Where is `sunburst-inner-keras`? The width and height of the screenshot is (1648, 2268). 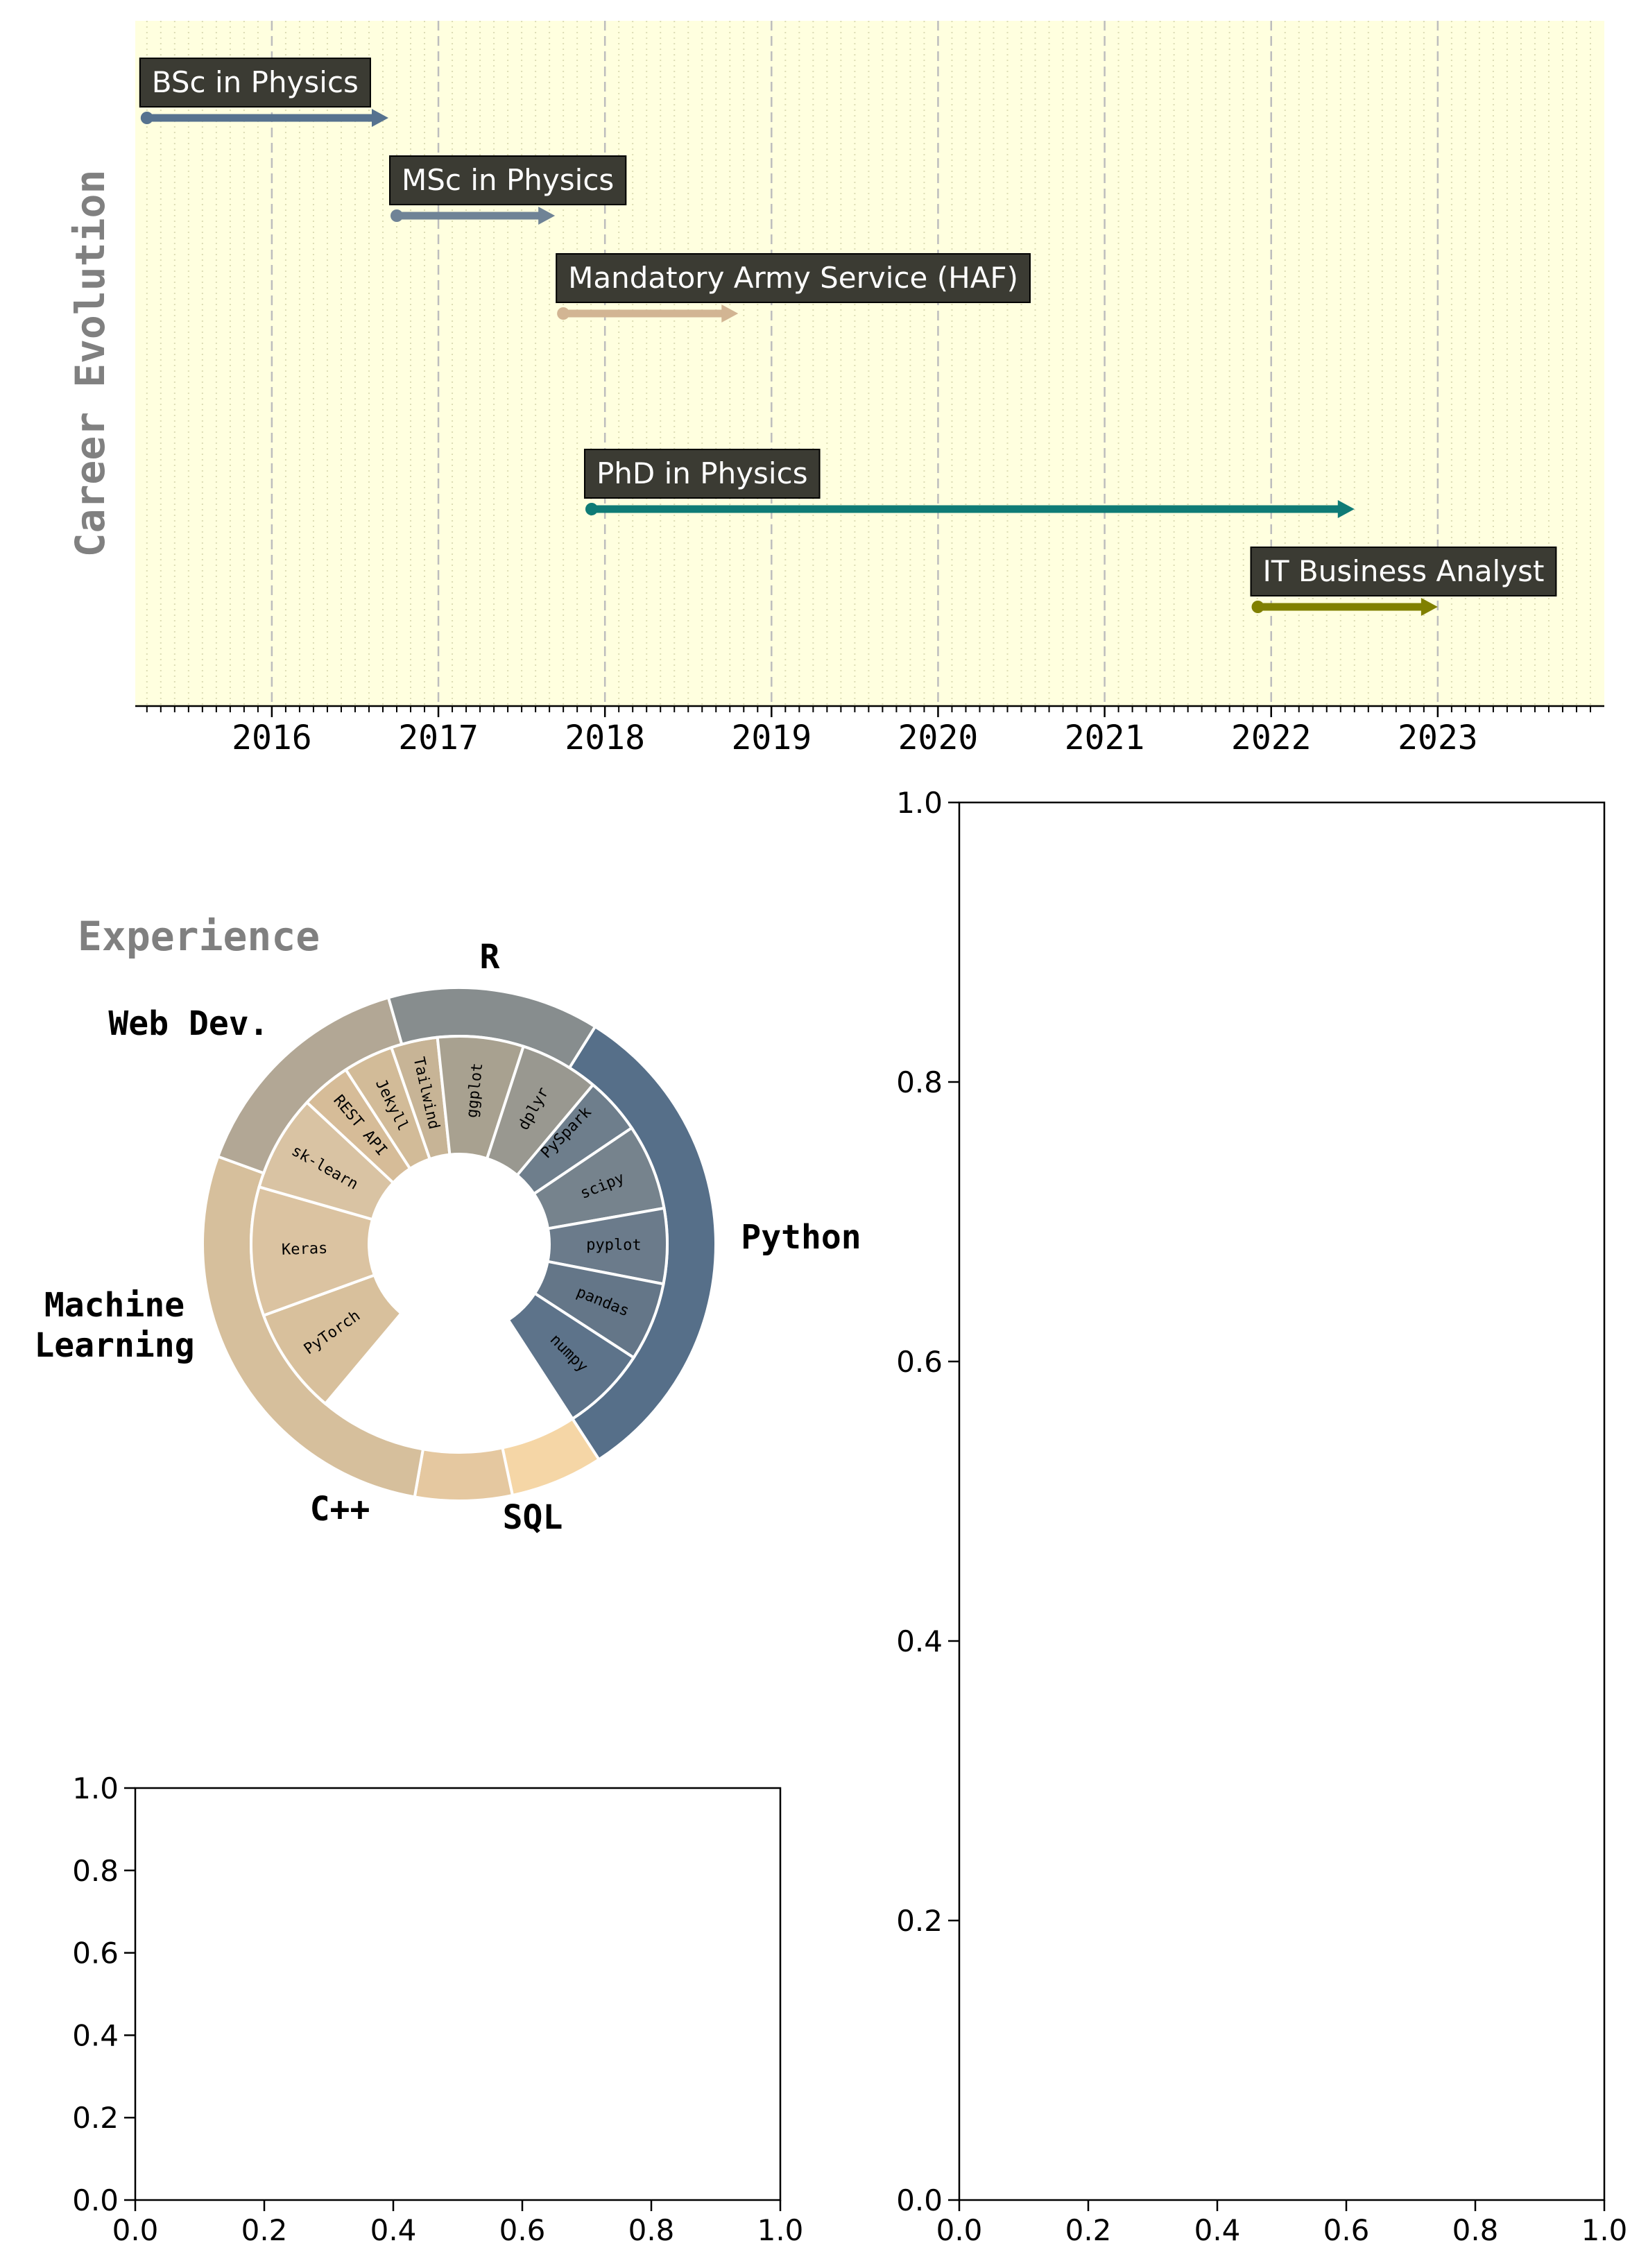
sunburst-inner-keras is located at coordinates (313, 1252).